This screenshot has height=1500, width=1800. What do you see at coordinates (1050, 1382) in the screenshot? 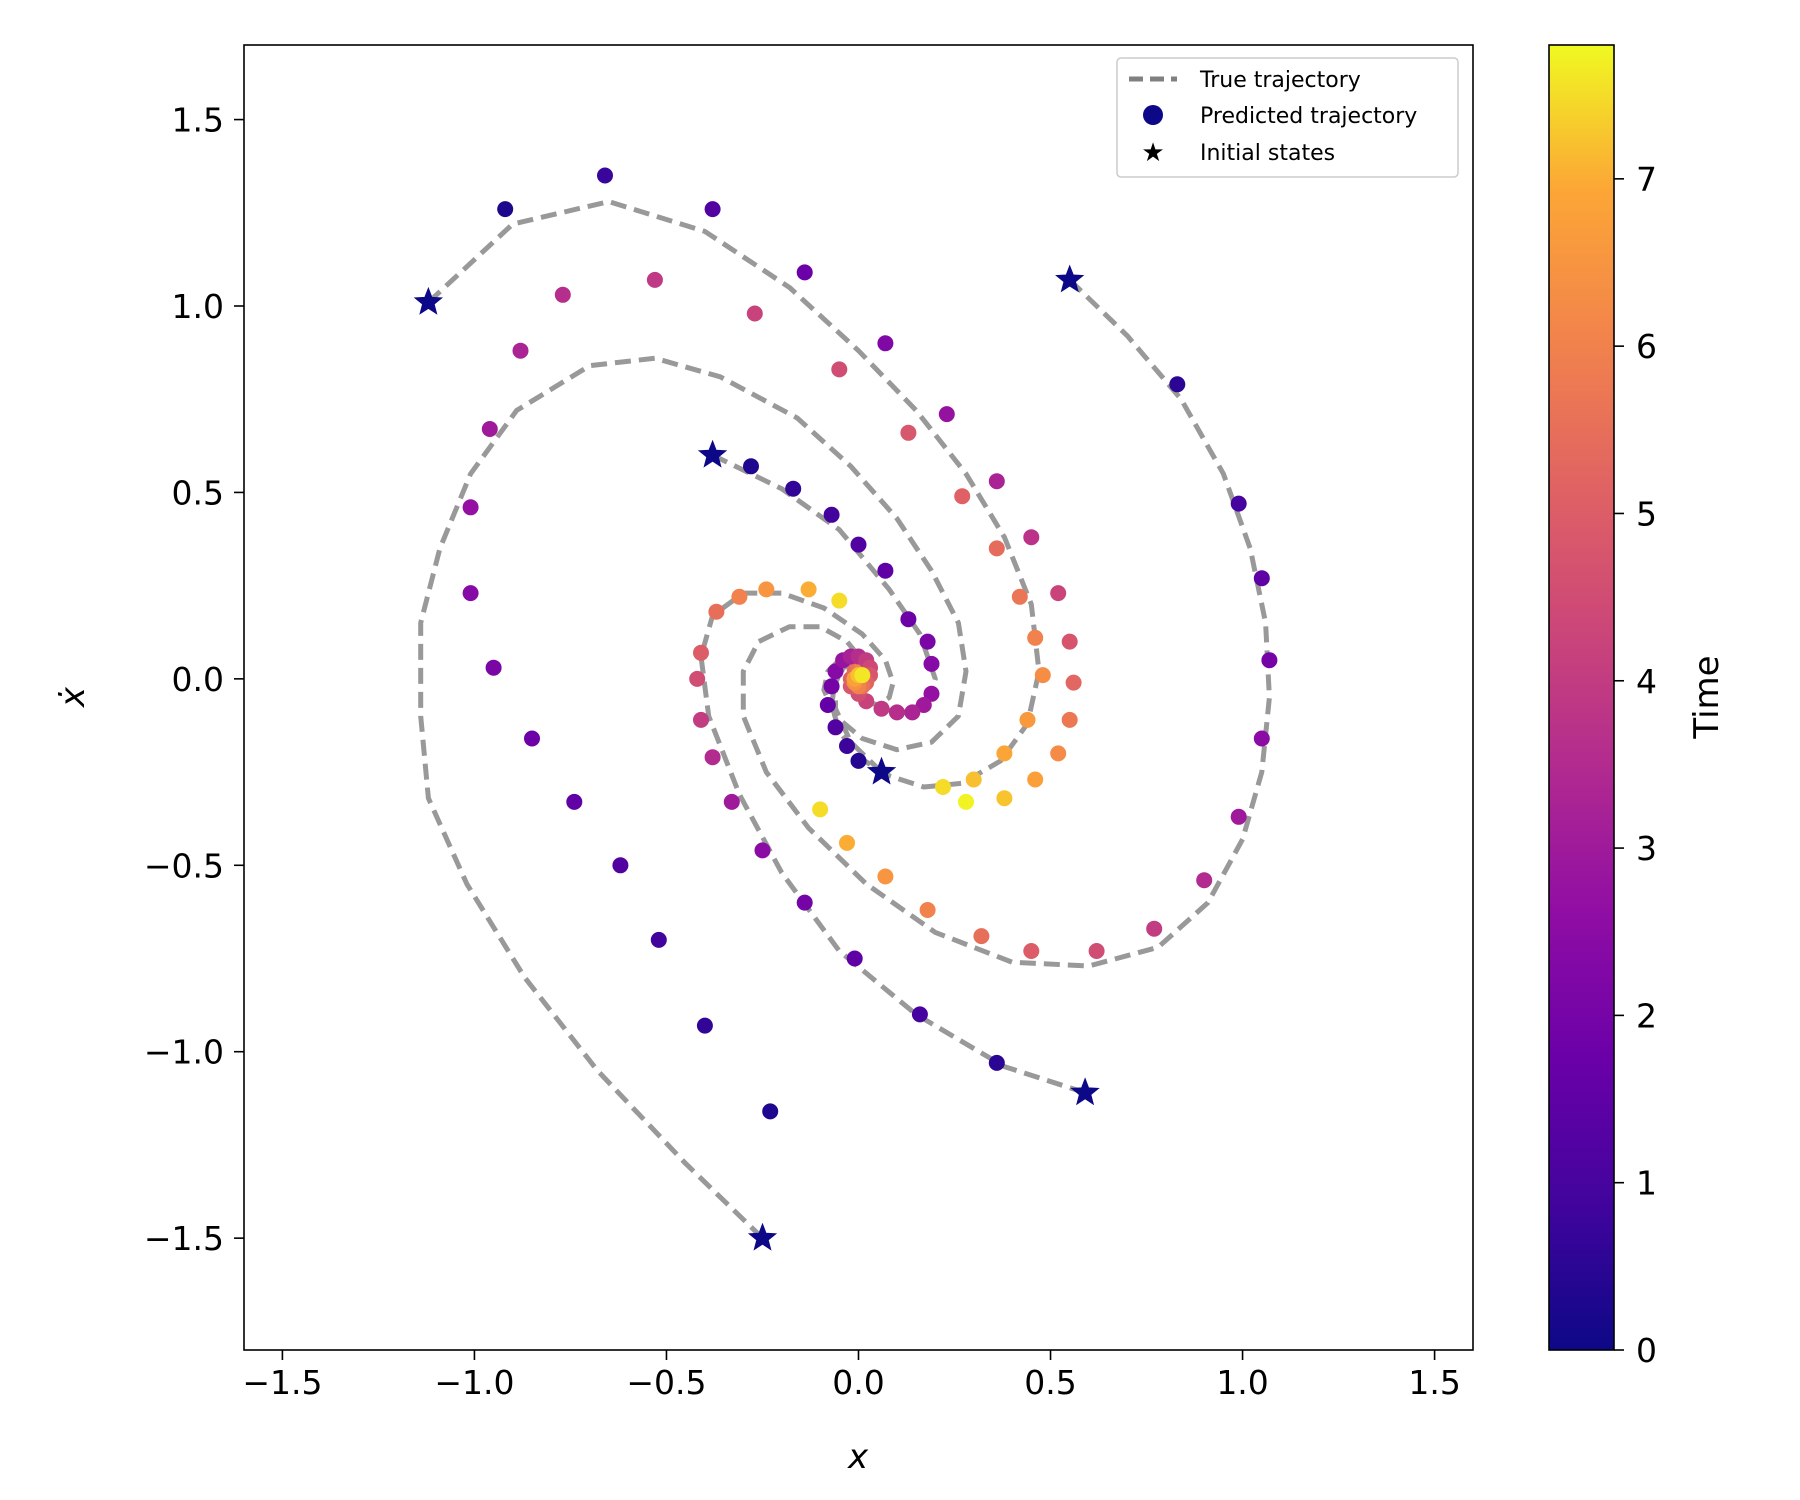
I see `x-tick-label: 0.5` at bounding box center [1050, 1382].